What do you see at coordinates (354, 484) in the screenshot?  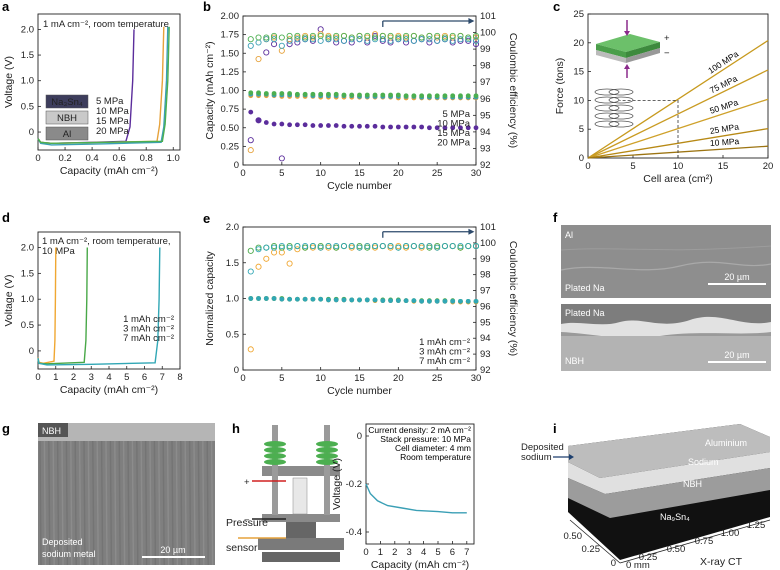 I see `y-tick-label: -0.2` at bounding box center [354, 484].